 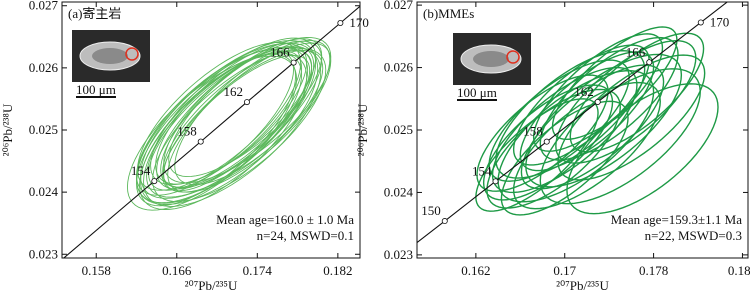 I want to click on x-tick-label: 0.17, so click(x=564, y=270).